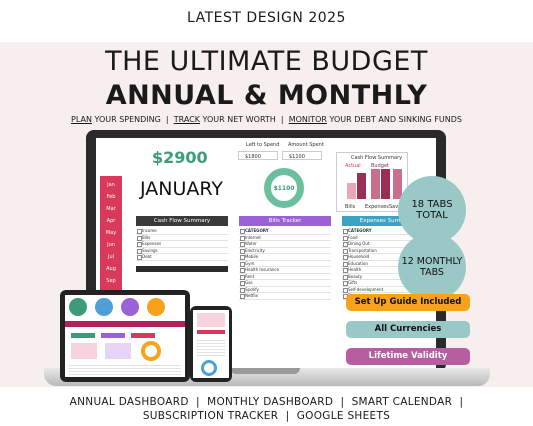 Image resolution: width=533 pixels, height=426 pixels. What do you see at coordinates (182, 221) in the screenshot?
I see `cash-flow-table-title: Cash Flow Summary` at bounding box center [182, 221].